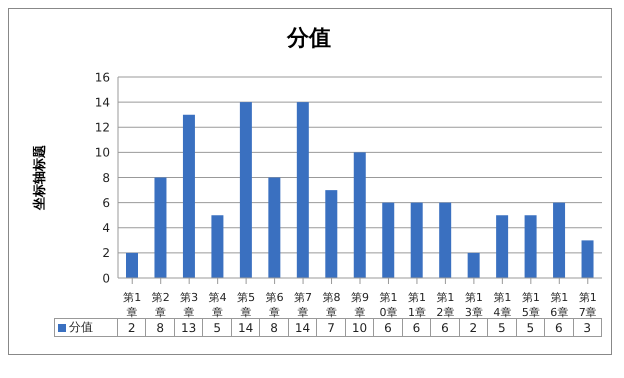  I want to click on x-tick-label: 第3章, so click(189, 305).